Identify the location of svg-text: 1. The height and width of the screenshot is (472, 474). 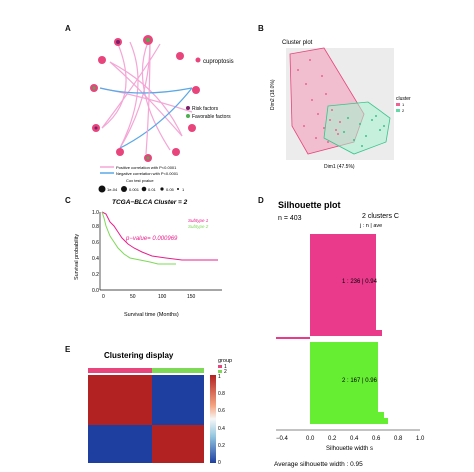
(219, 377).